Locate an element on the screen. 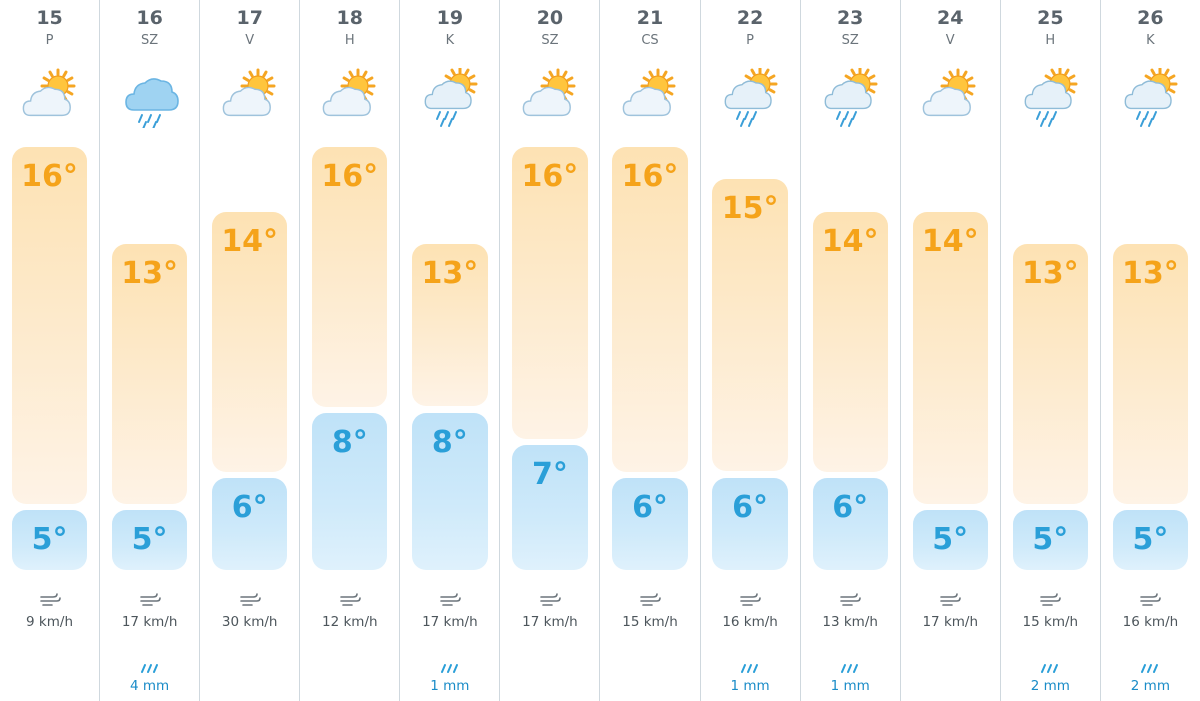 The width and height of the screenshot is (1200, 701). day-column: 18 H 16° 8° 12 km/h is located at coordinates (349, 350).